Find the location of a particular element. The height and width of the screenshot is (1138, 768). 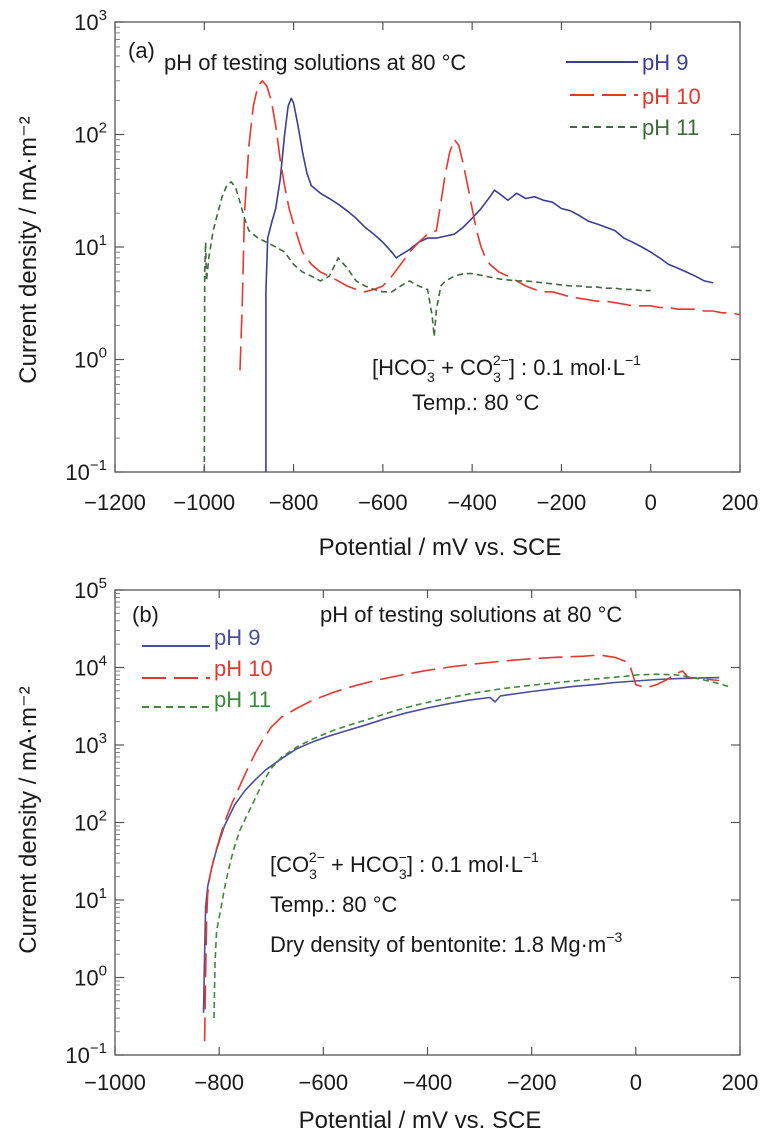

x-tick-label-b: −600 is located at coordinates (324, 1082).